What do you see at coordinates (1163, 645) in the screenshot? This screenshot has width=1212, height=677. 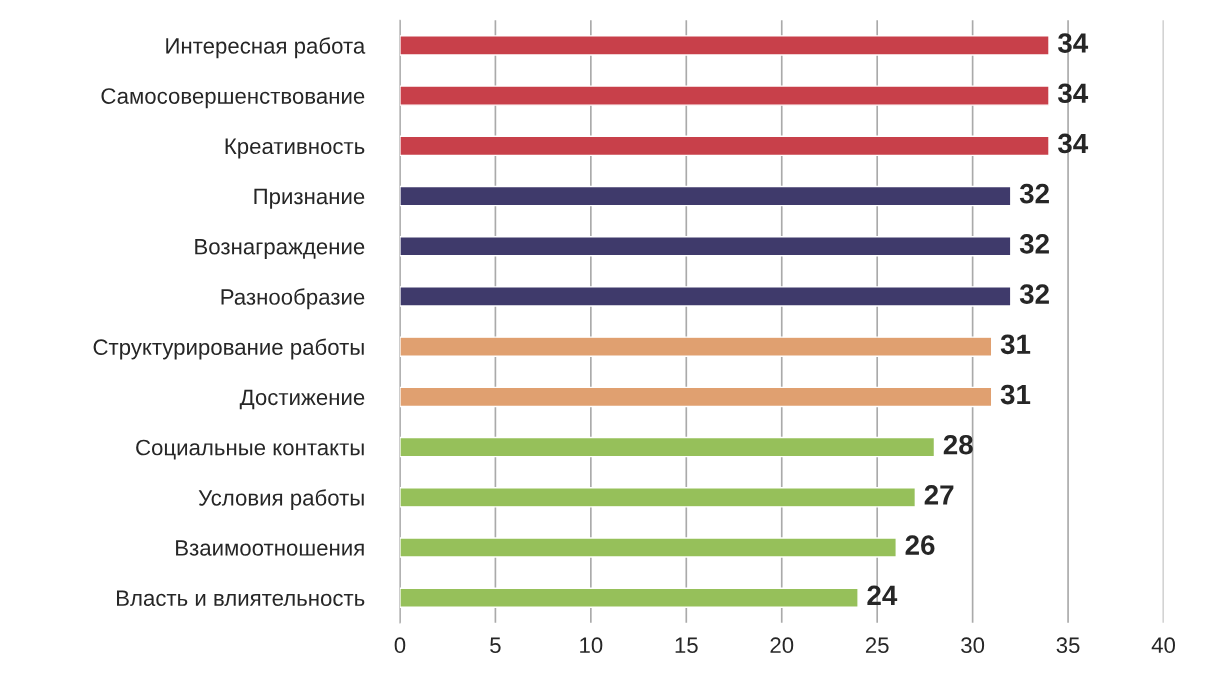 I see `x-tick-label: 40` at bounding box center [1163, 645].